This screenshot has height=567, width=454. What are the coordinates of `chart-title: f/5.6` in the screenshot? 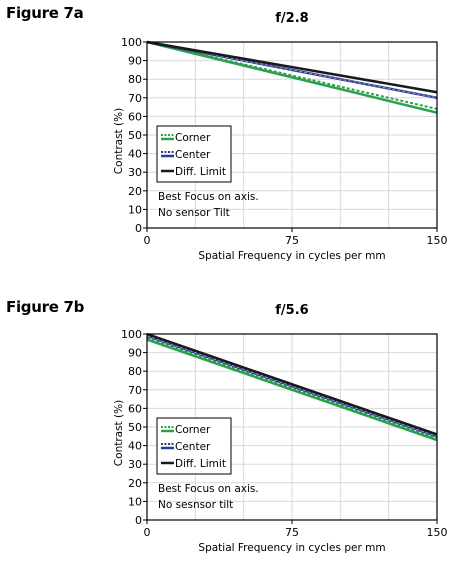 It's located at (291, 310).